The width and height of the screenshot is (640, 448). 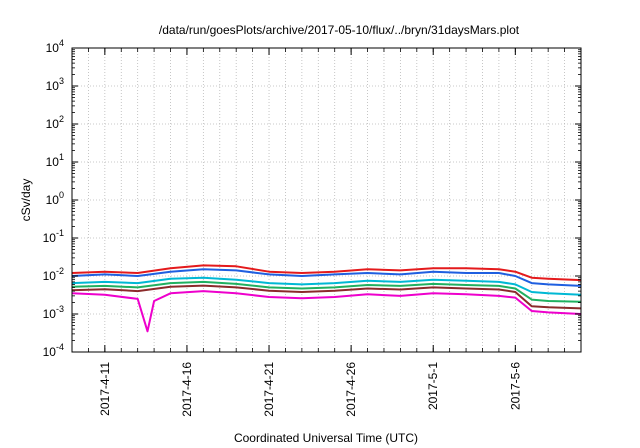 I want to click on y-axis-label: cSv/day, so click(x=26, y=200).